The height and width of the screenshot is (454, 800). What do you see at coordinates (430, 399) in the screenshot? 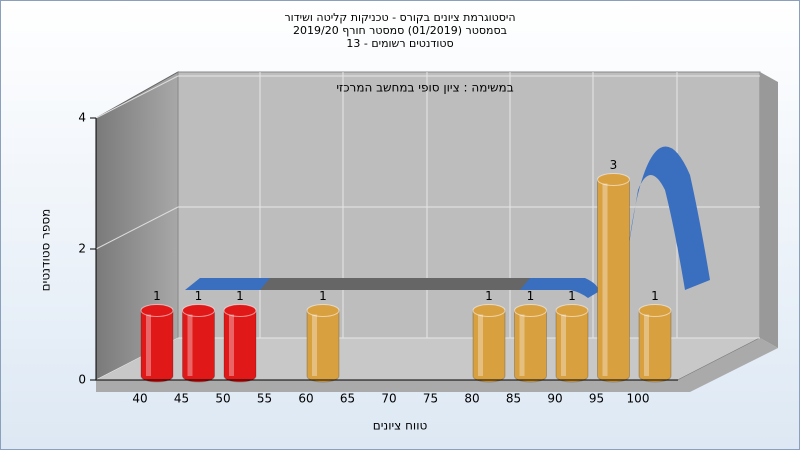
I see `x-tick-label: 75` at bounding box center [430, 399].